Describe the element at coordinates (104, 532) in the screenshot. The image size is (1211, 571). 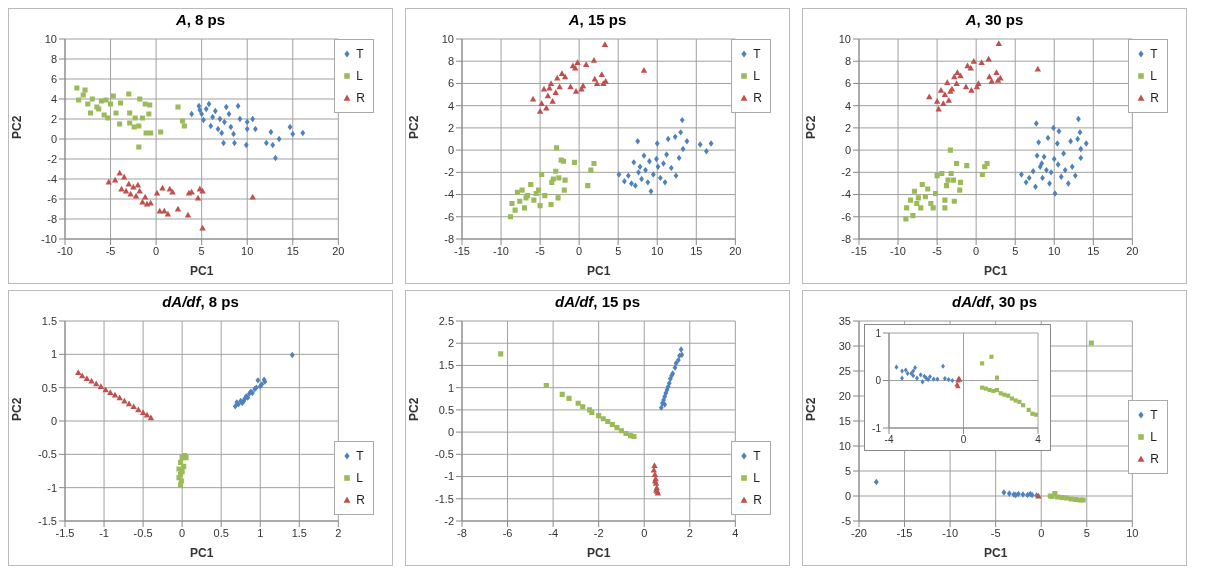
I see `x-tick-label: -1` at that location.